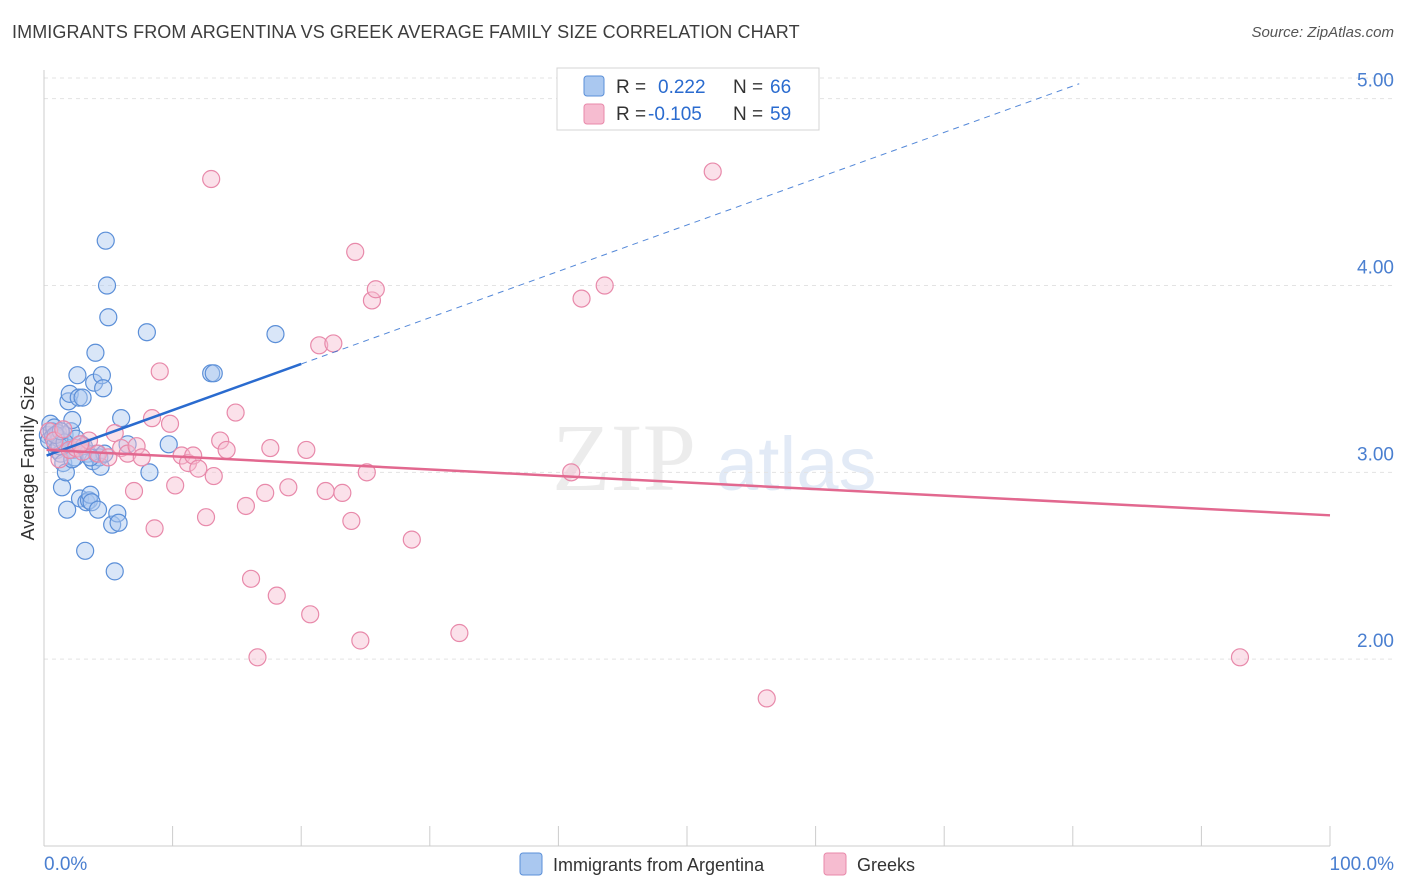 The width and height of the screenshot is (1406, 892). What do you see at coordinates (1375, 81) in the screenshot?
I see `y-tick-label: 5.00` at bounding box center [1375, 81].